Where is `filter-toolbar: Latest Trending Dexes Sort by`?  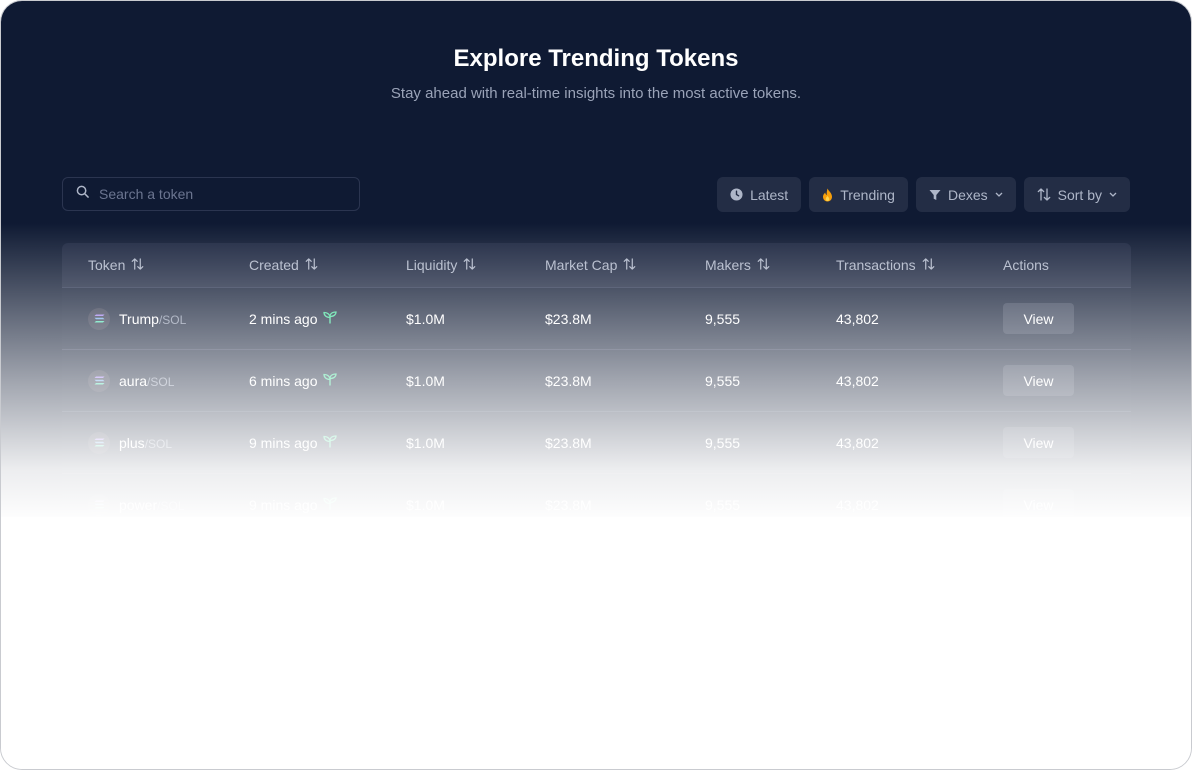
filter-toolbar: Latest Trending Dexes Sort by is located at coordinates (923, 194).